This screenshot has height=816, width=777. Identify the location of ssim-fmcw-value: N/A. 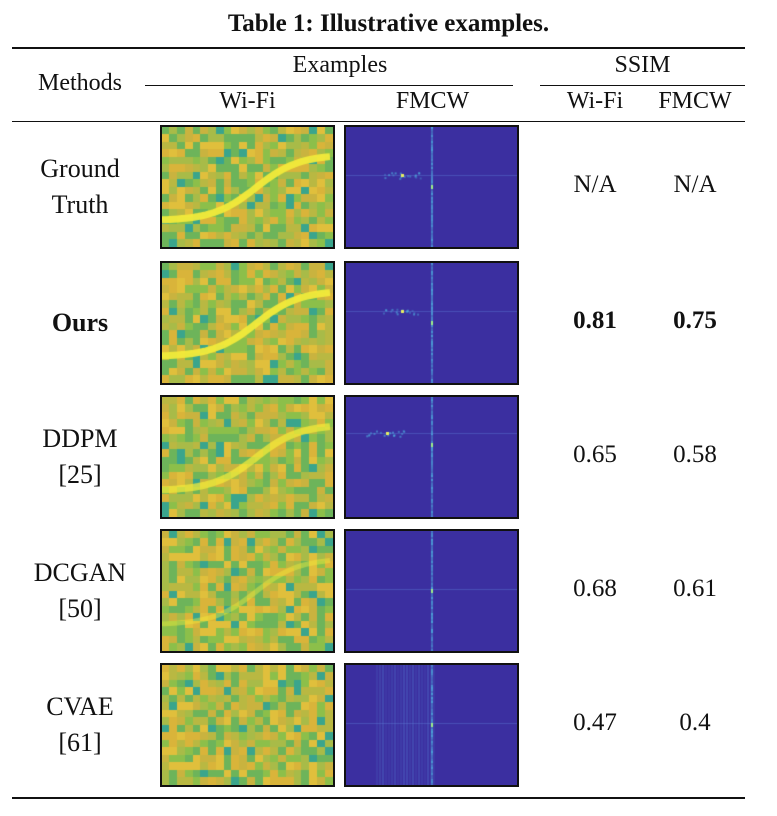
(695, 184).